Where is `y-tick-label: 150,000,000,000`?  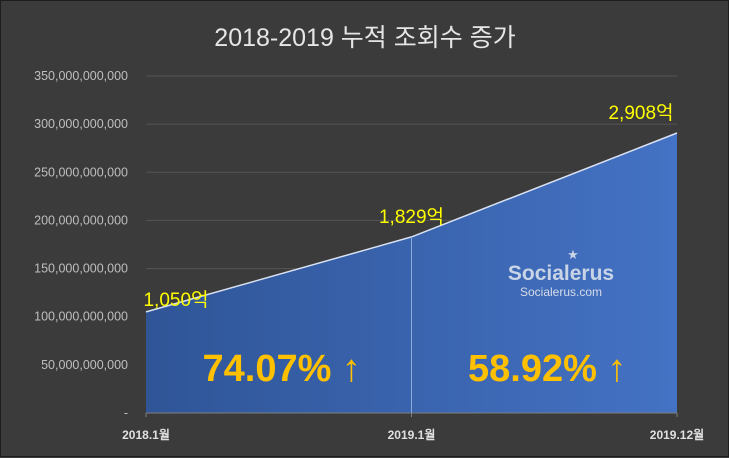
y-tick-label: 150,000,000,000 is located at coordinates (81, 269).